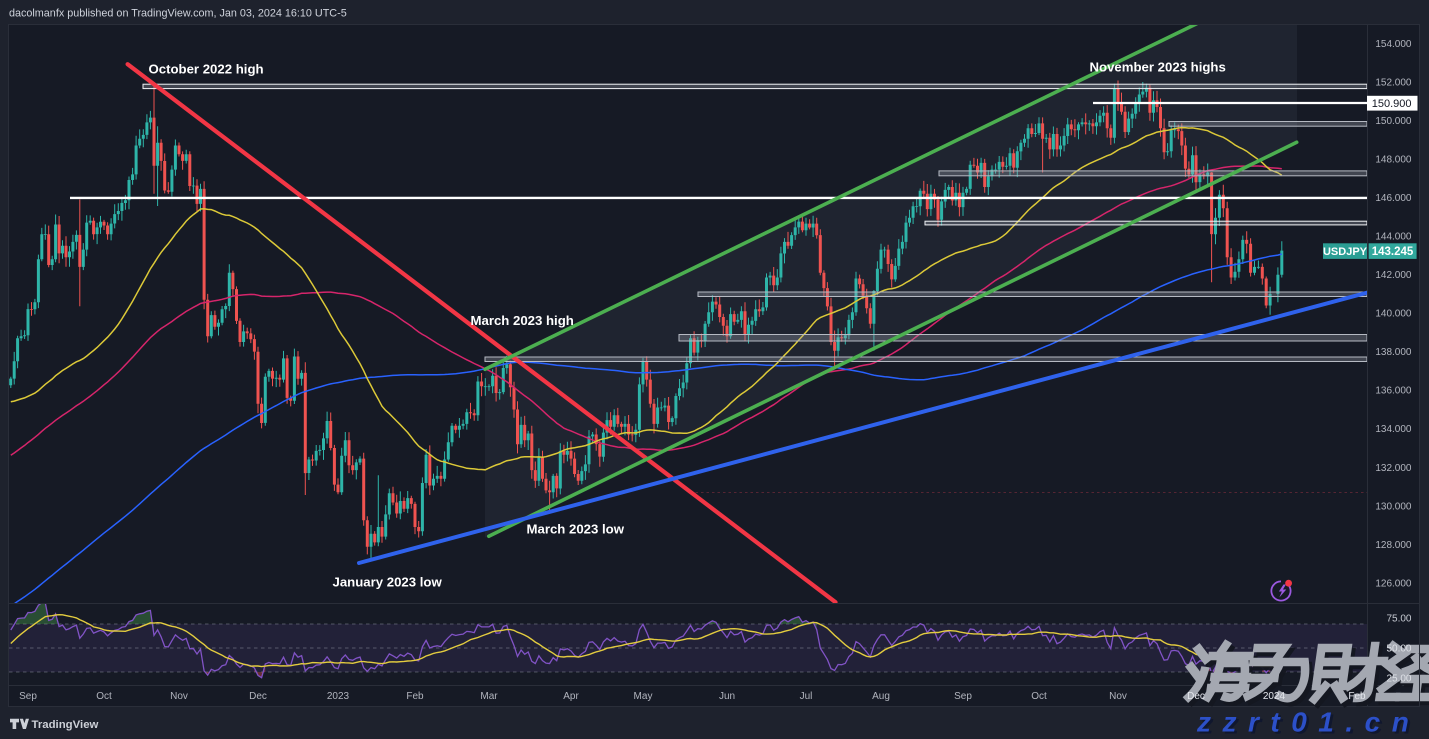  I want to click on svg-text: Jun, so click(727, 696).